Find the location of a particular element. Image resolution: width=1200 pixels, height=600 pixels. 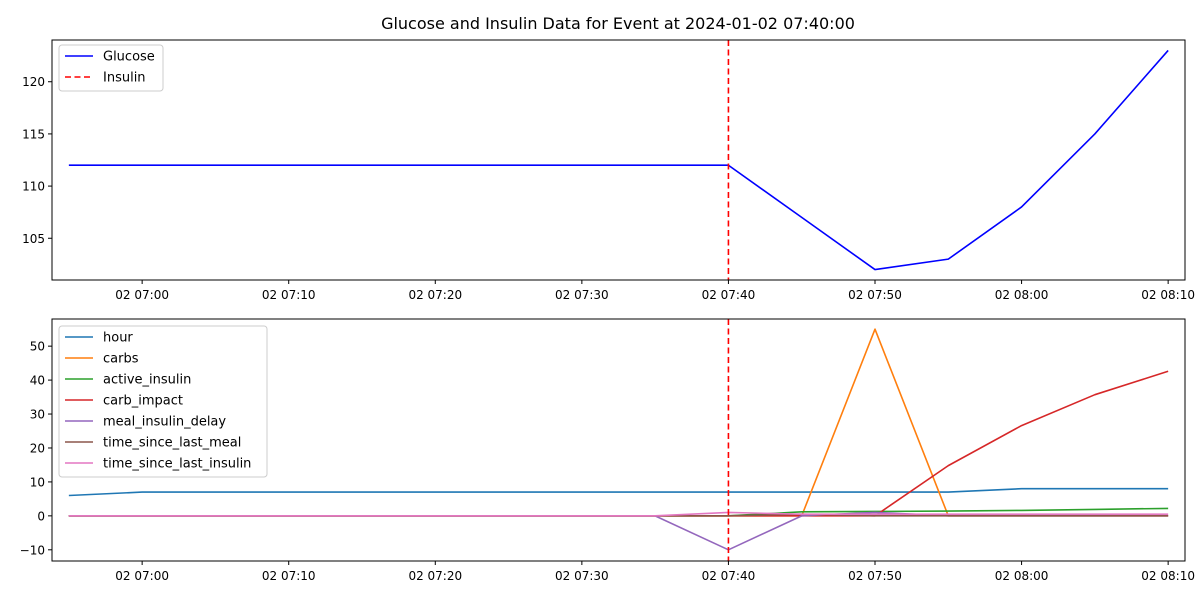

y-tick-label: −10 is located at coordinates (32, 550).